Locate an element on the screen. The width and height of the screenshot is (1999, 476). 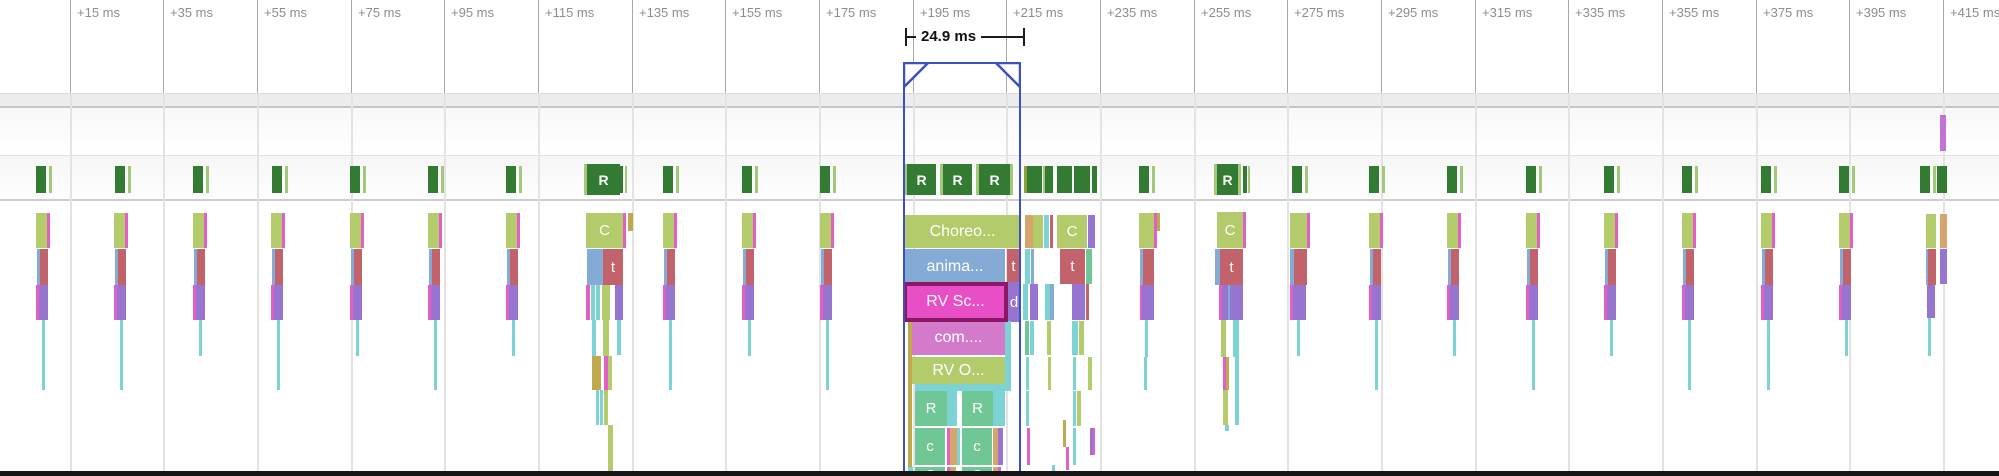
flame-block: R is located at coordinates (977, 408).